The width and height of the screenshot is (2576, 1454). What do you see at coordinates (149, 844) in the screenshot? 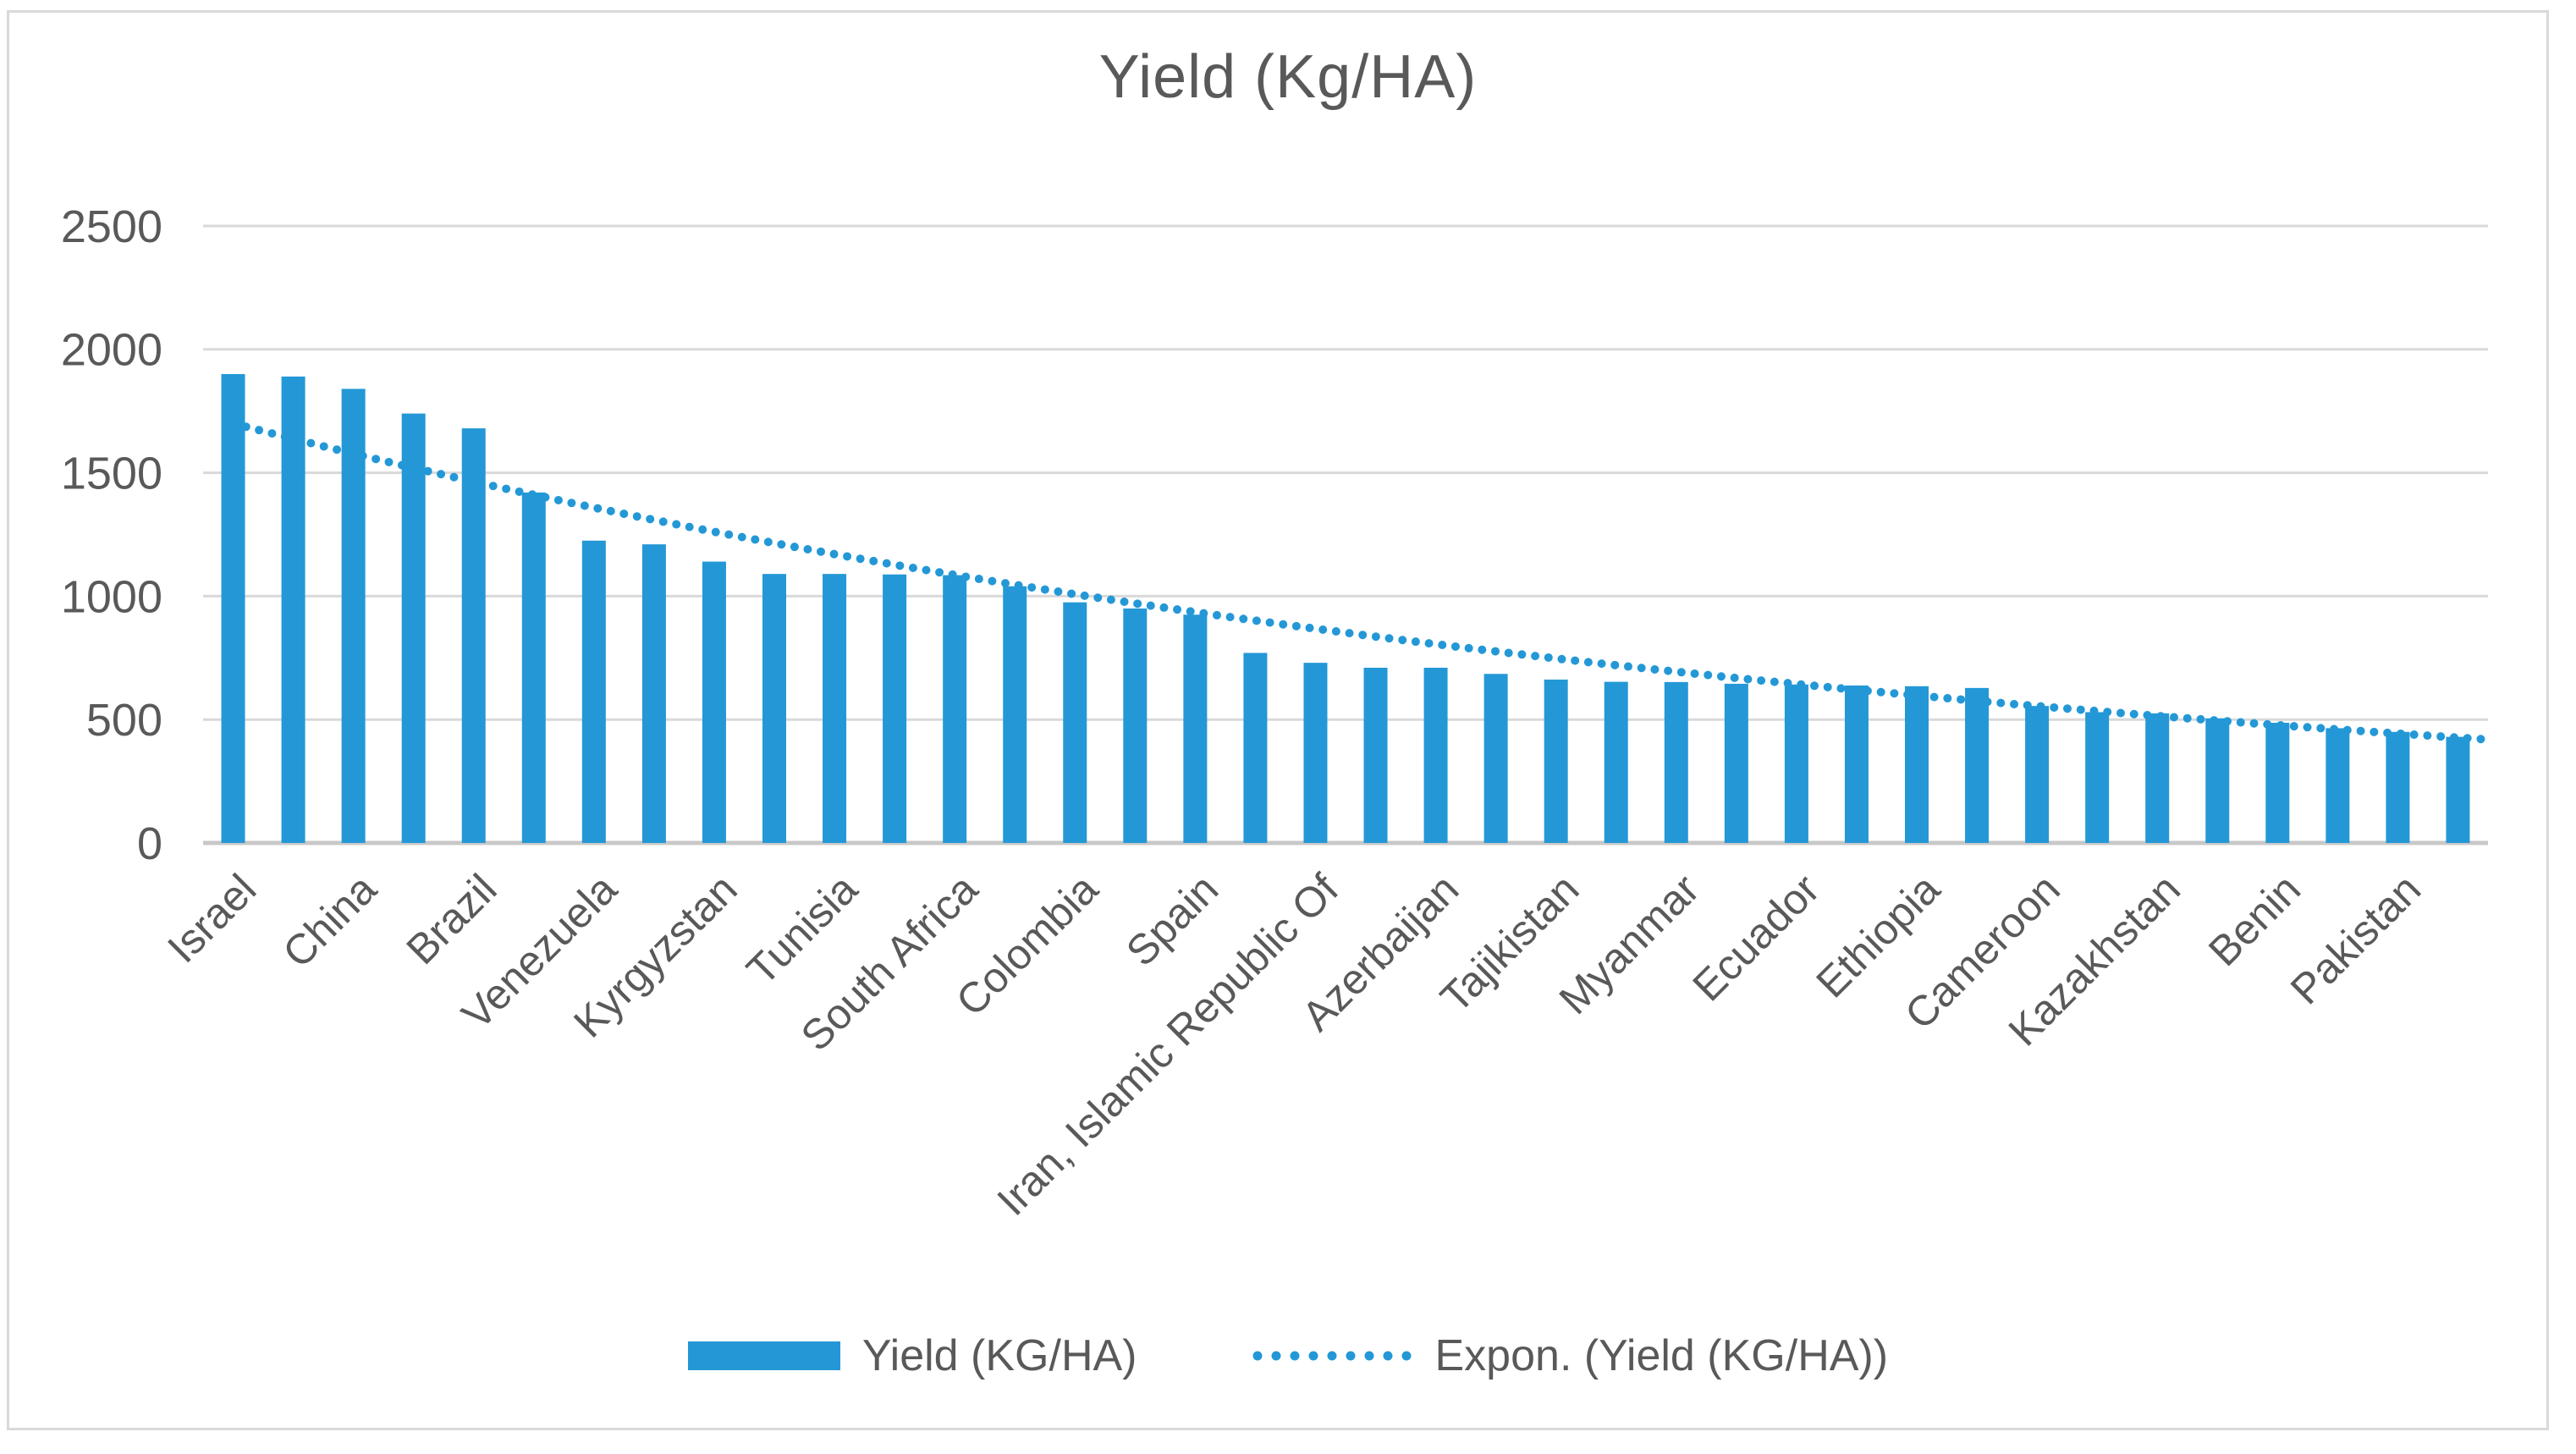
I see `y-tick-label: 0` at bounding box center [149, 844].